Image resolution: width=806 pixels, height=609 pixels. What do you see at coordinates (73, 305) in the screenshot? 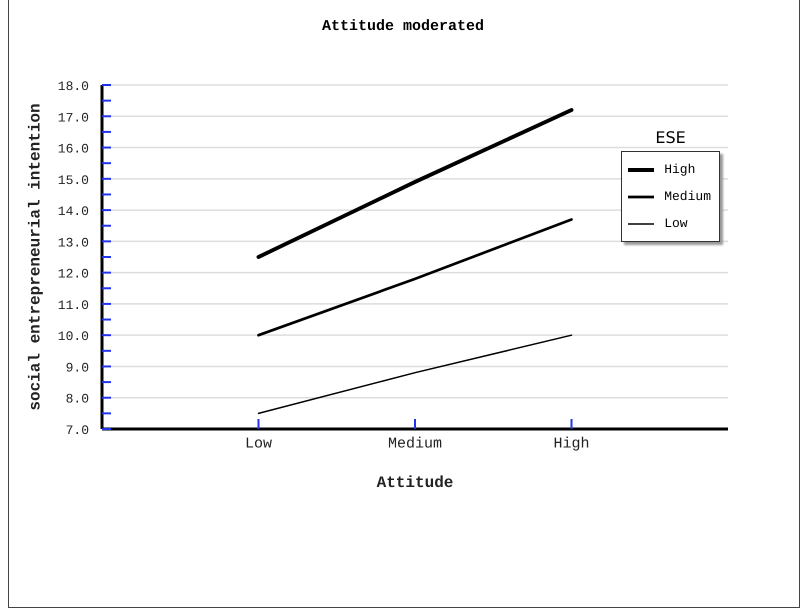
I see `y-tick-label: 11.0` at bounding box center [73, 305].